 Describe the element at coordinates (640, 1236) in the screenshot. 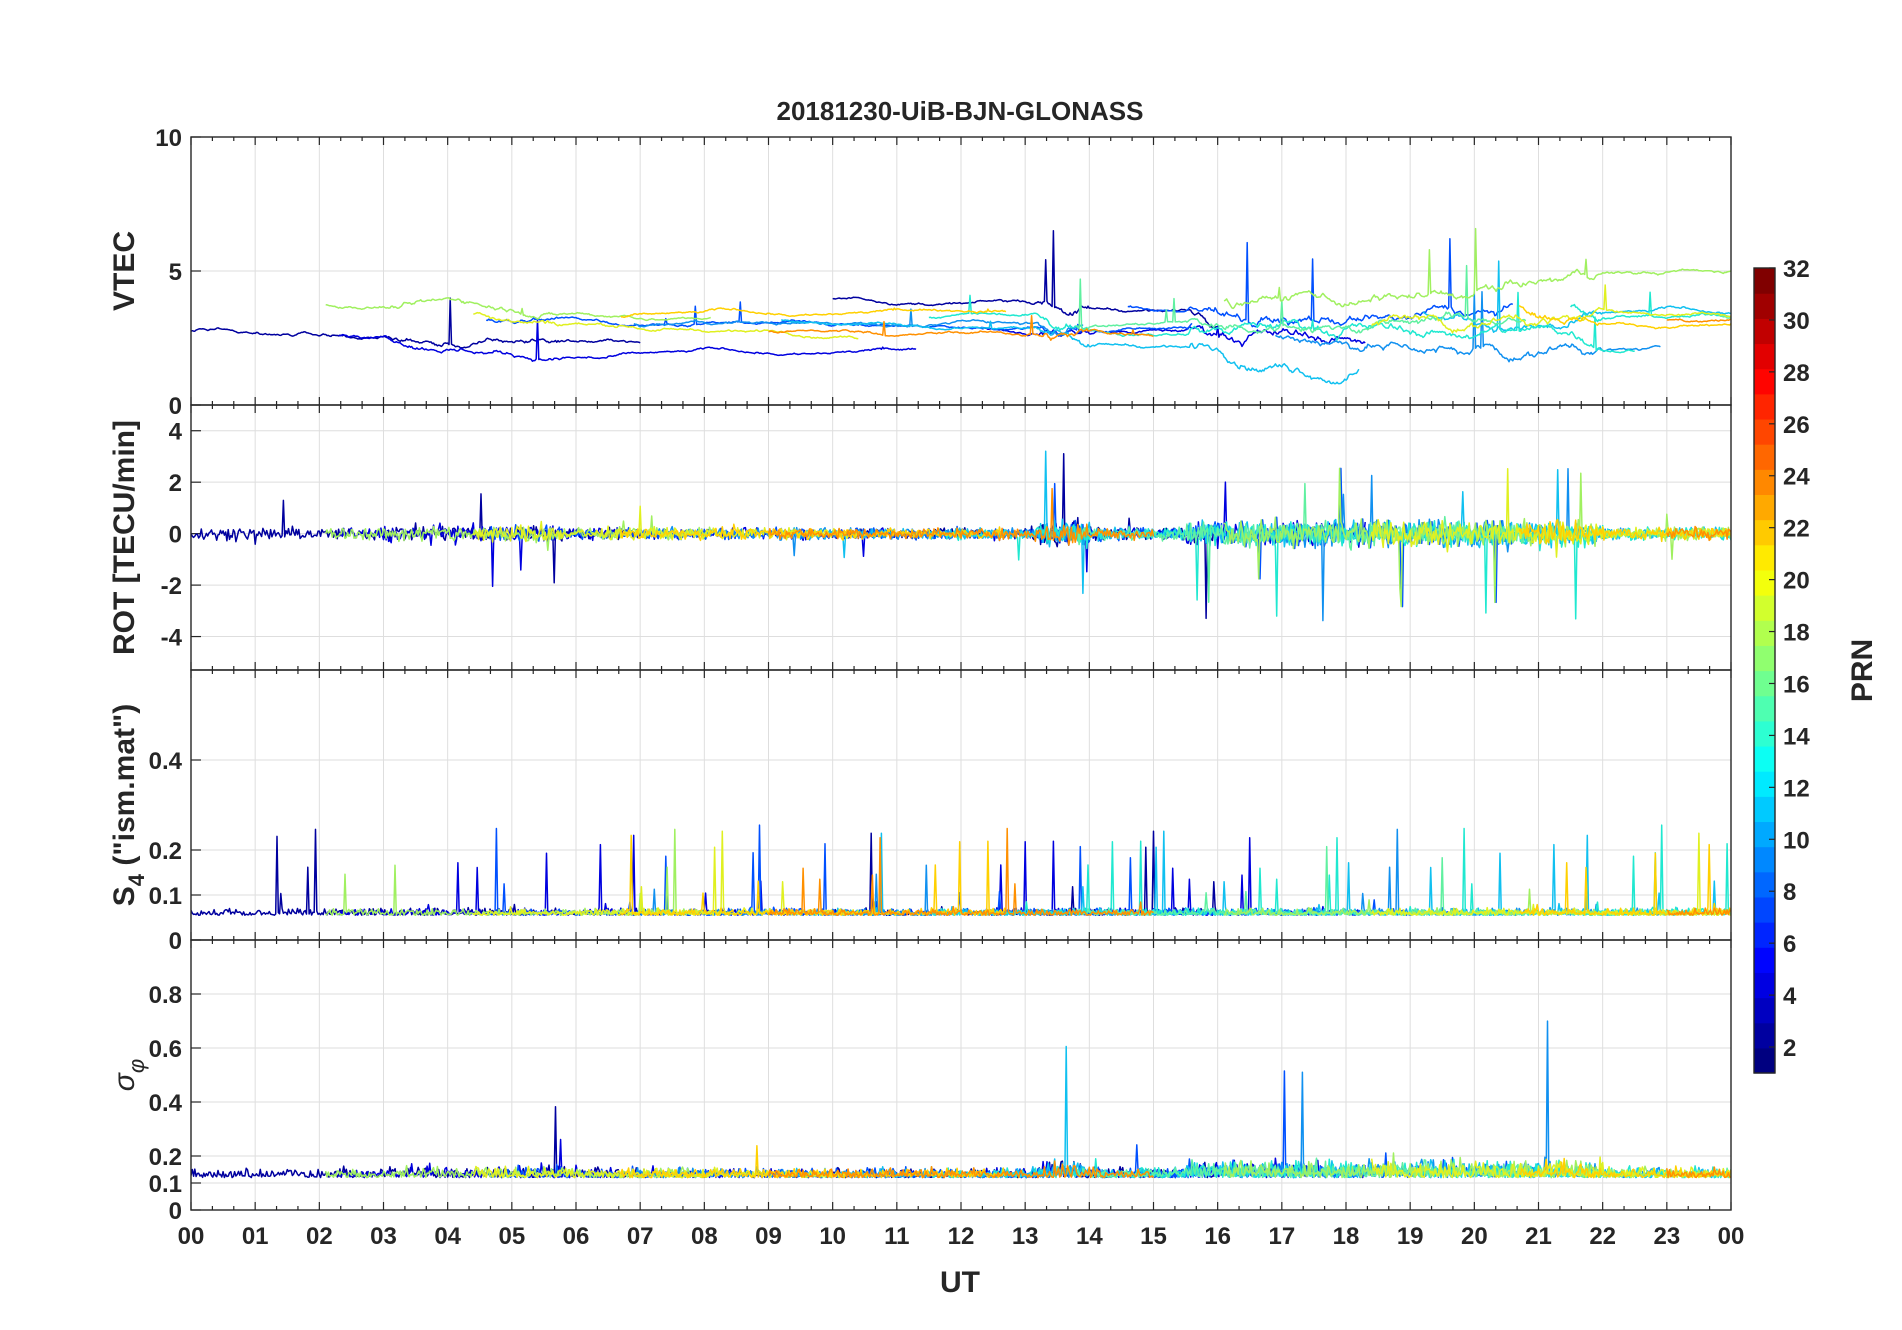

I see `x-tick-label: 07` at that location.